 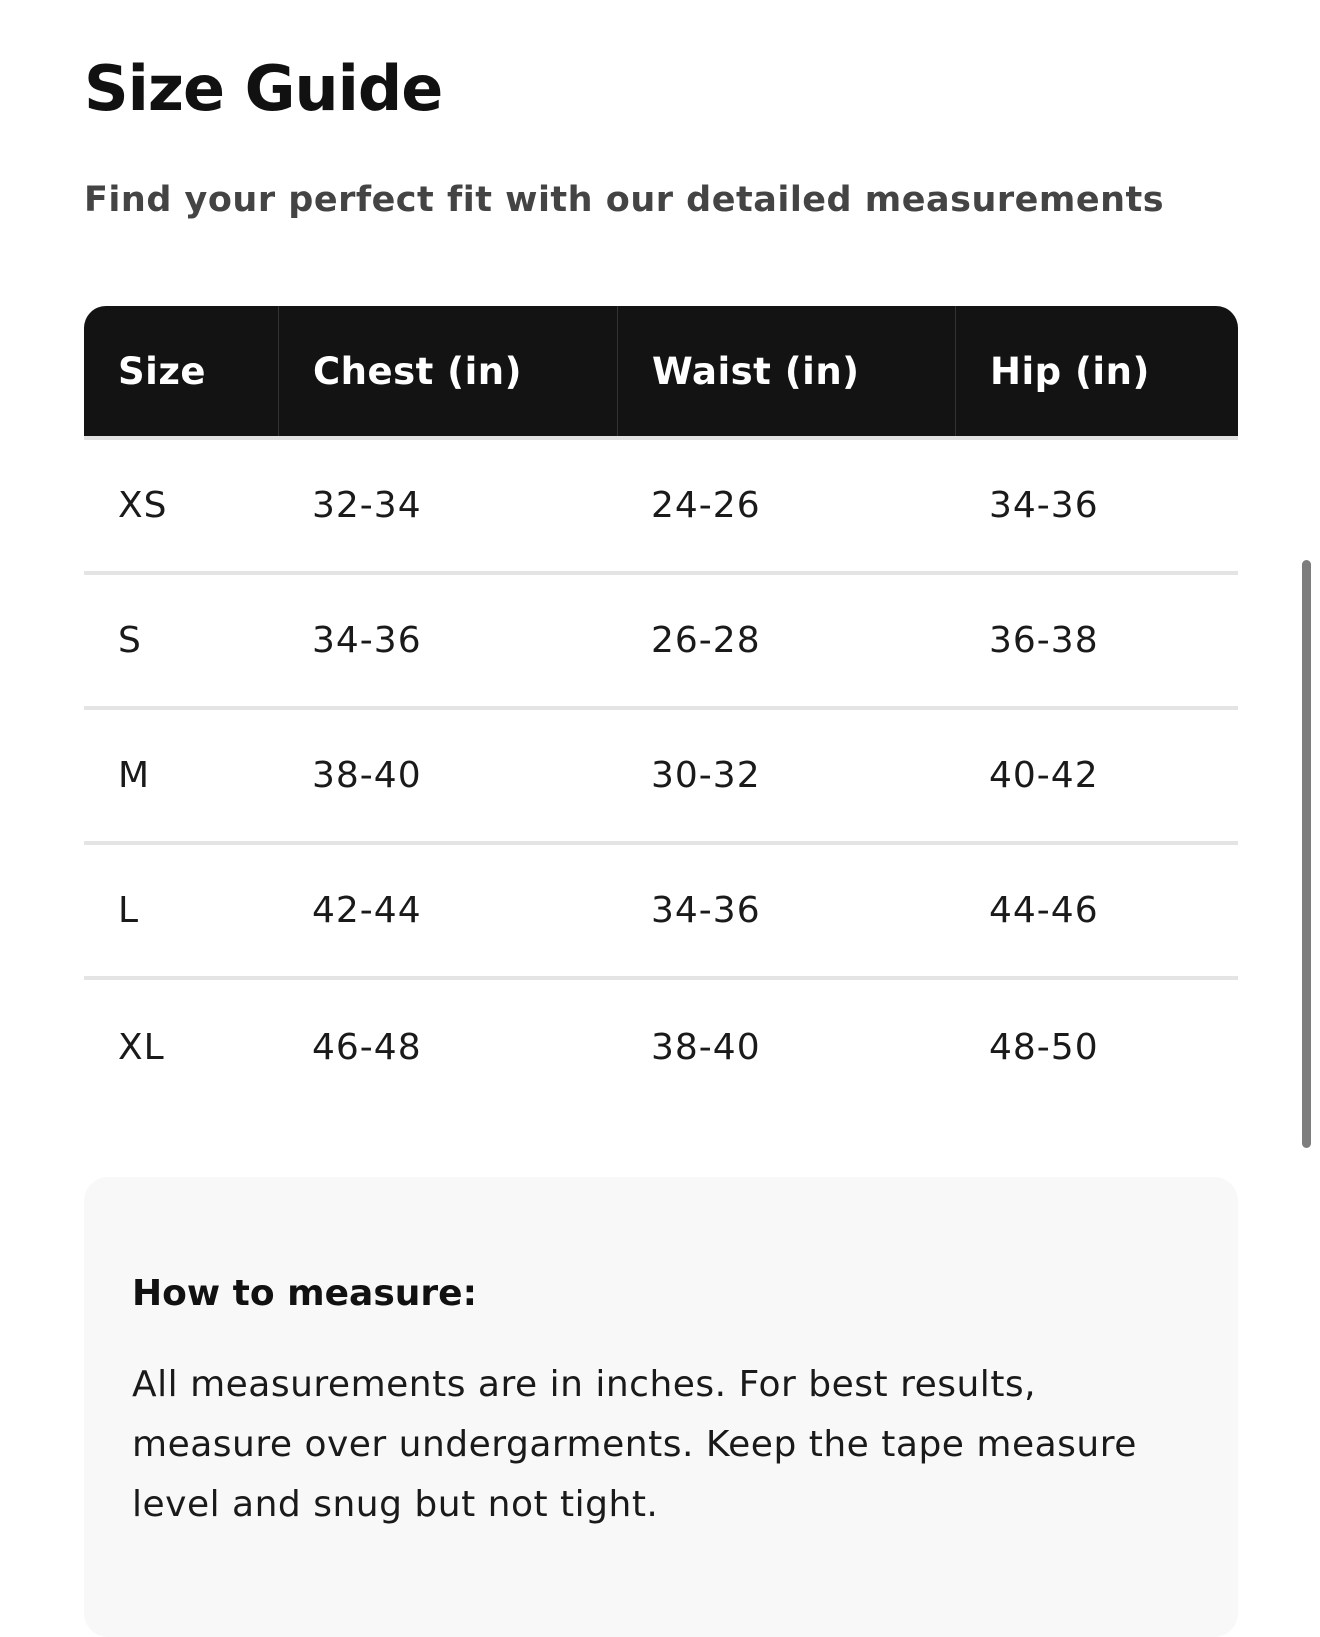 I want to click on cell-size: L, so click(x=129, y=910).